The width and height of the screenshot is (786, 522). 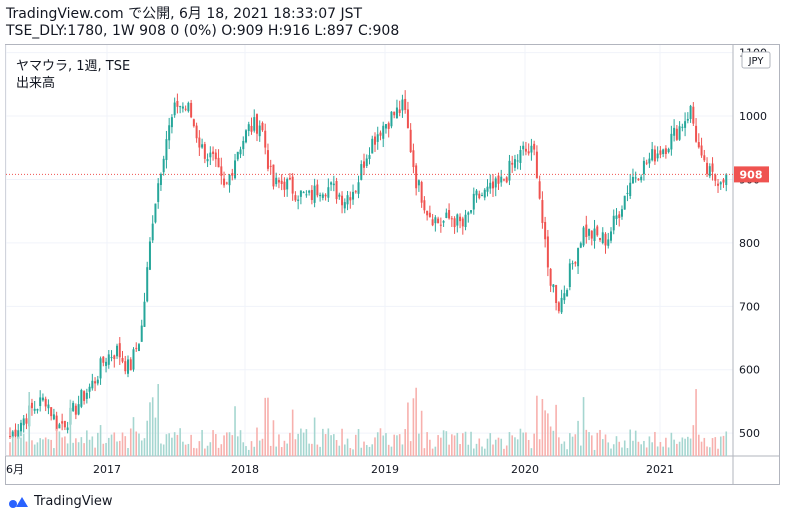 I want to click on x-tick-label: 6月, so click(x=15, y=469).